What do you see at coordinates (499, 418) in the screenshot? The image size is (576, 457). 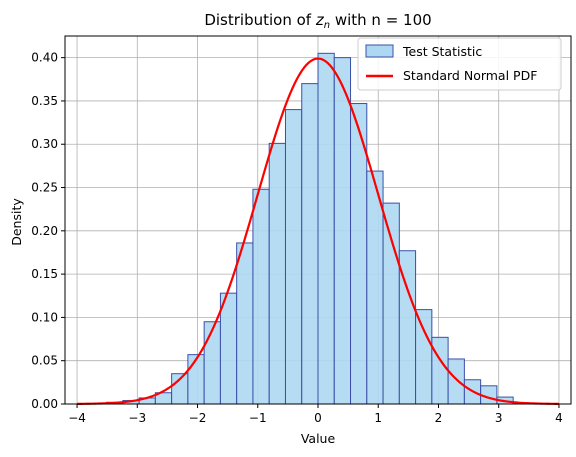 I see `x-tick-label: 3` at bounding box center [499, 418].